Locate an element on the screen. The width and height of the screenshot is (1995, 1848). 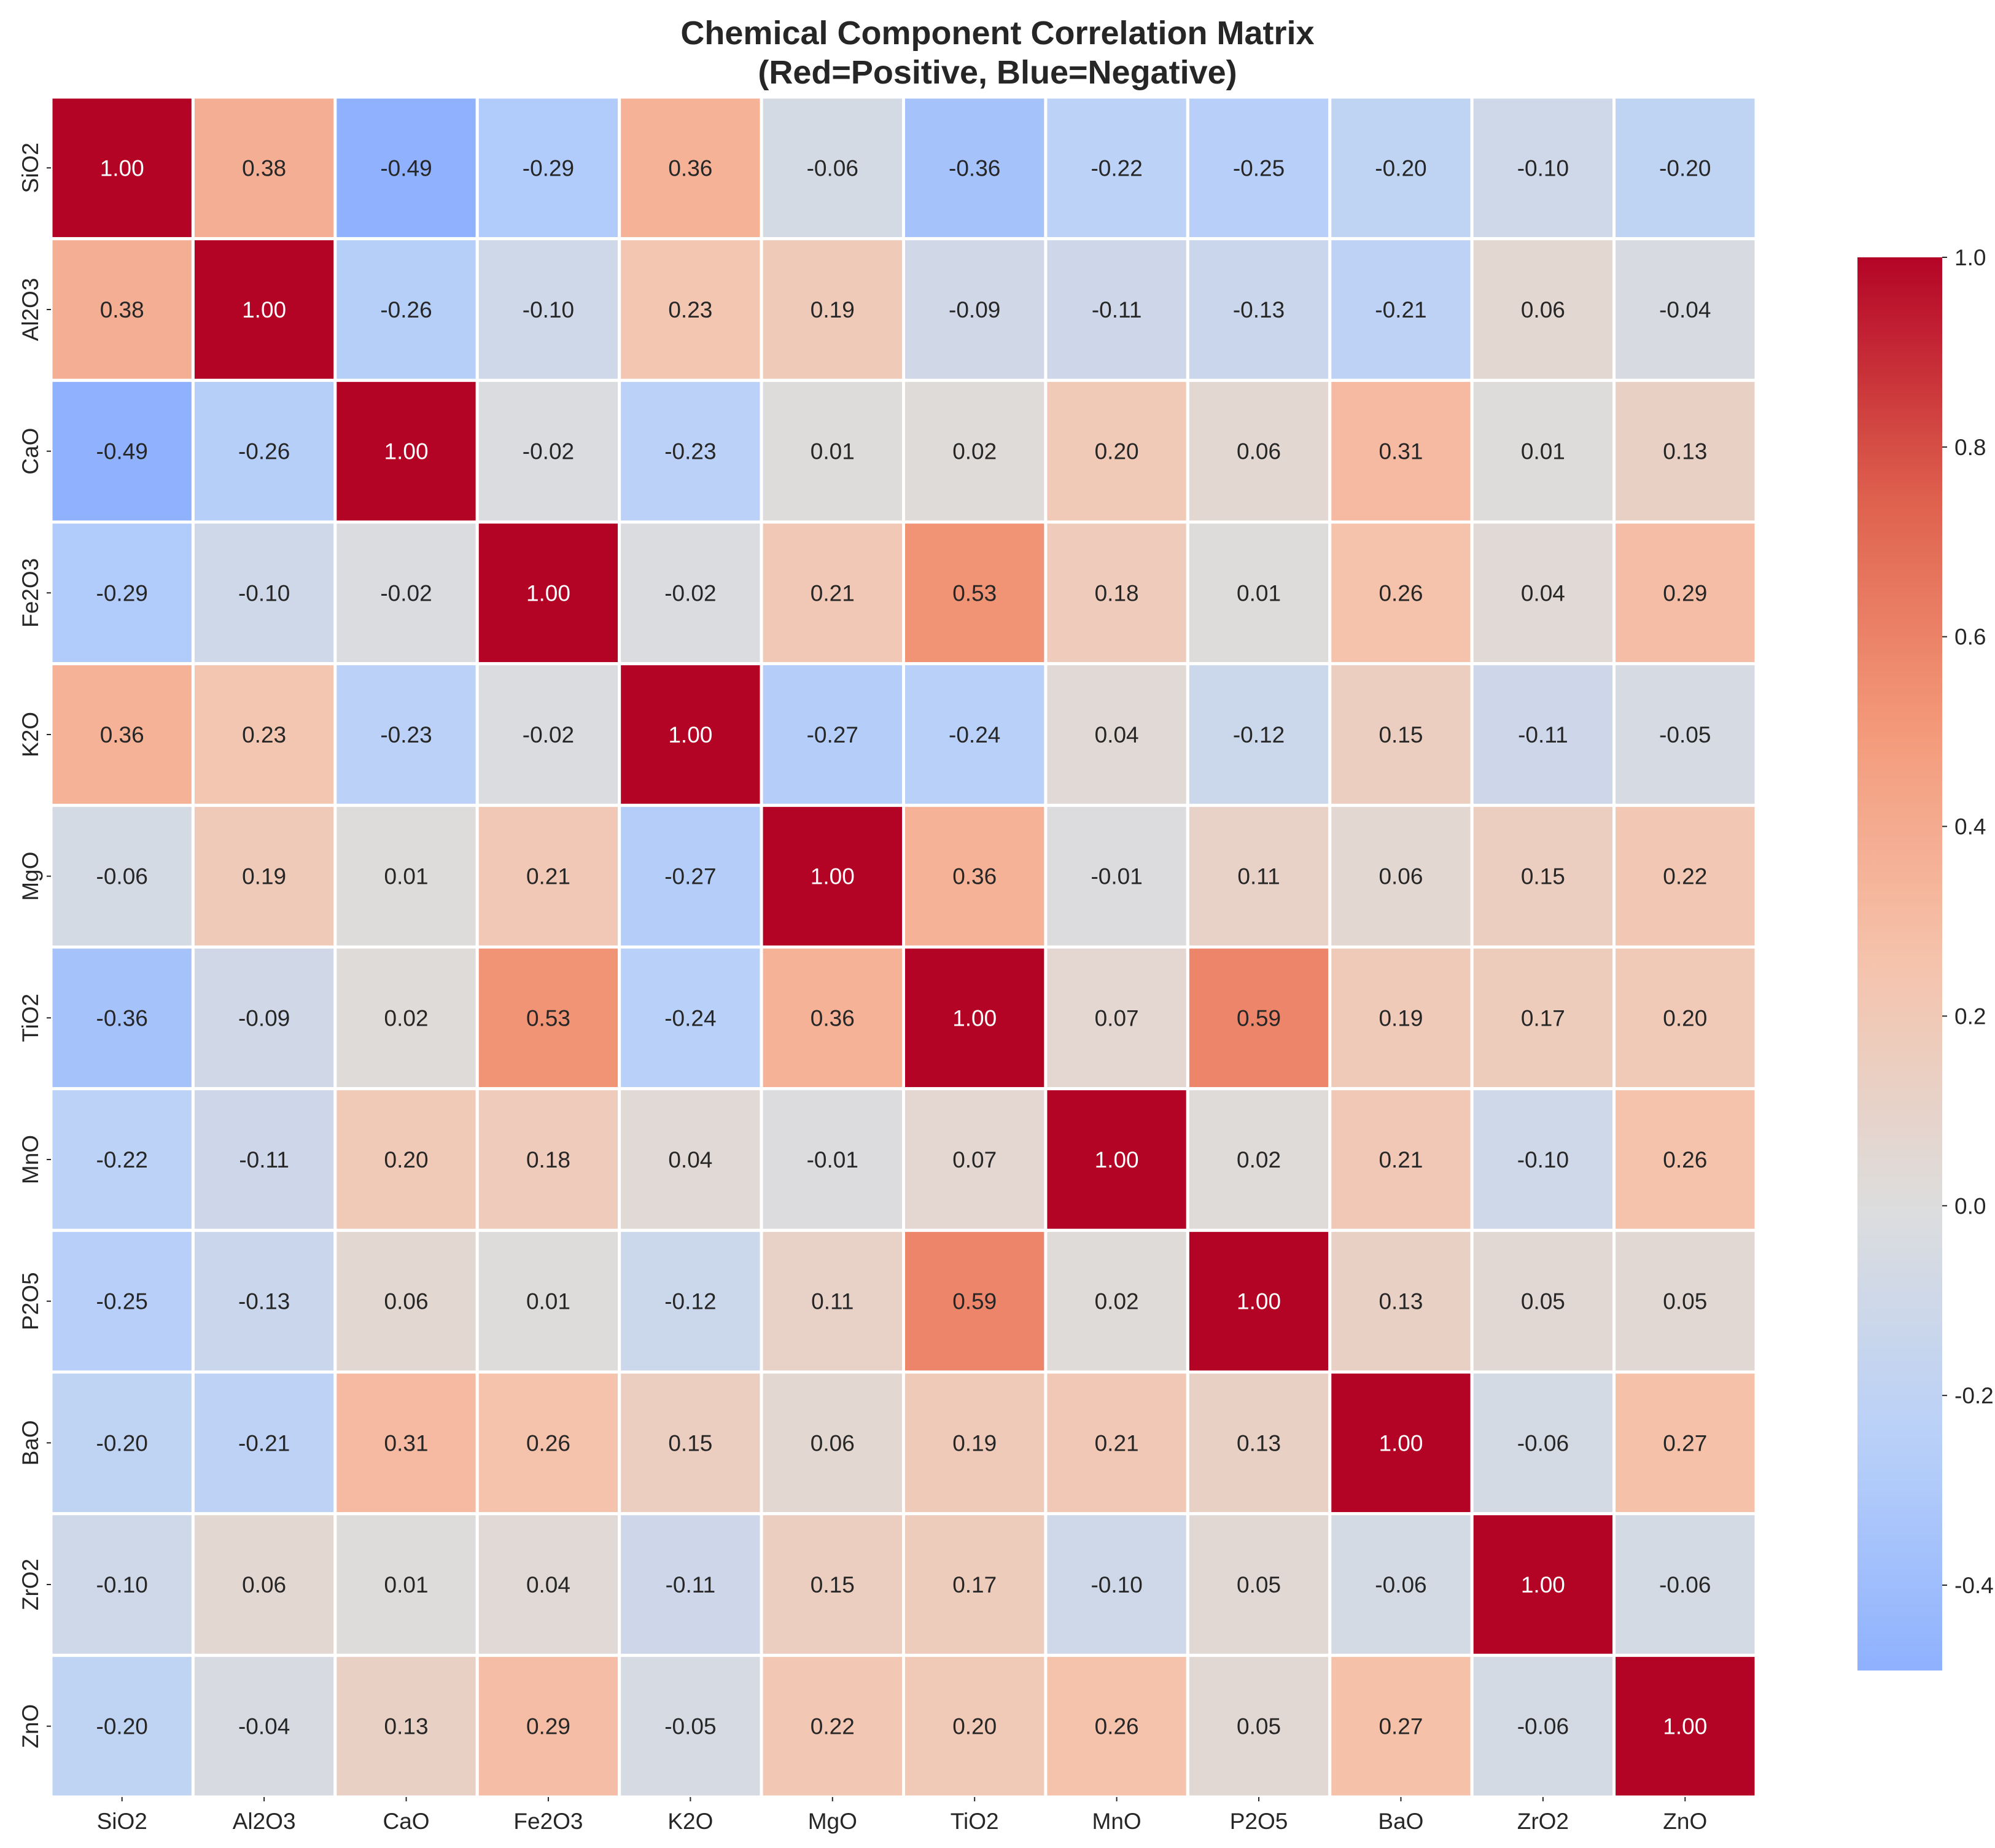
cell-ZrO2-BaO is located at coordinates (1401, 1584).